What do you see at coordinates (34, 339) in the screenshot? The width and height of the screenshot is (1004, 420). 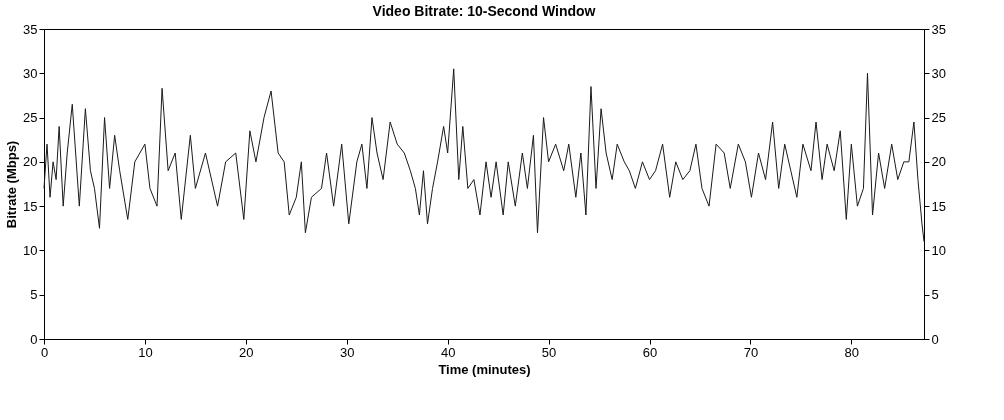 I see `y-tick-label: 0` at bounding box center [34, 339].